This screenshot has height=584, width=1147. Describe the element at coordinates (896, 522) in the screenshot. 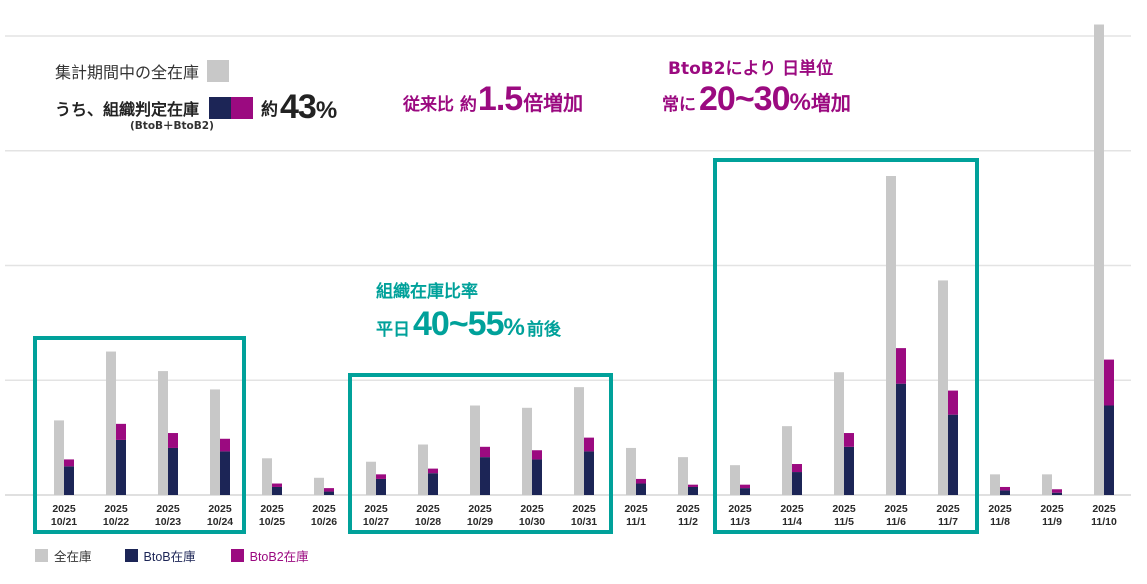

I see `x-tick-label-date: 11/6` at that location.